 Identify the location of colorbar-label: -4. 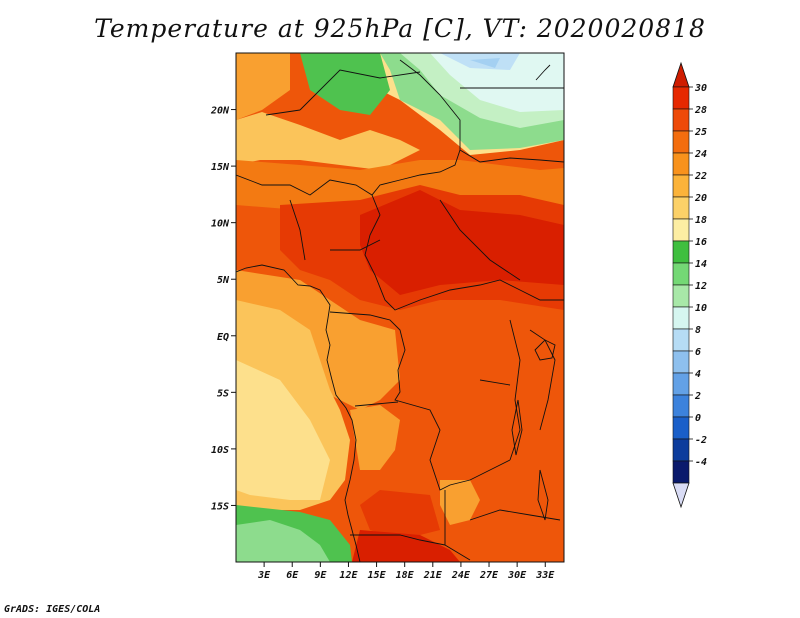
(701, 462).